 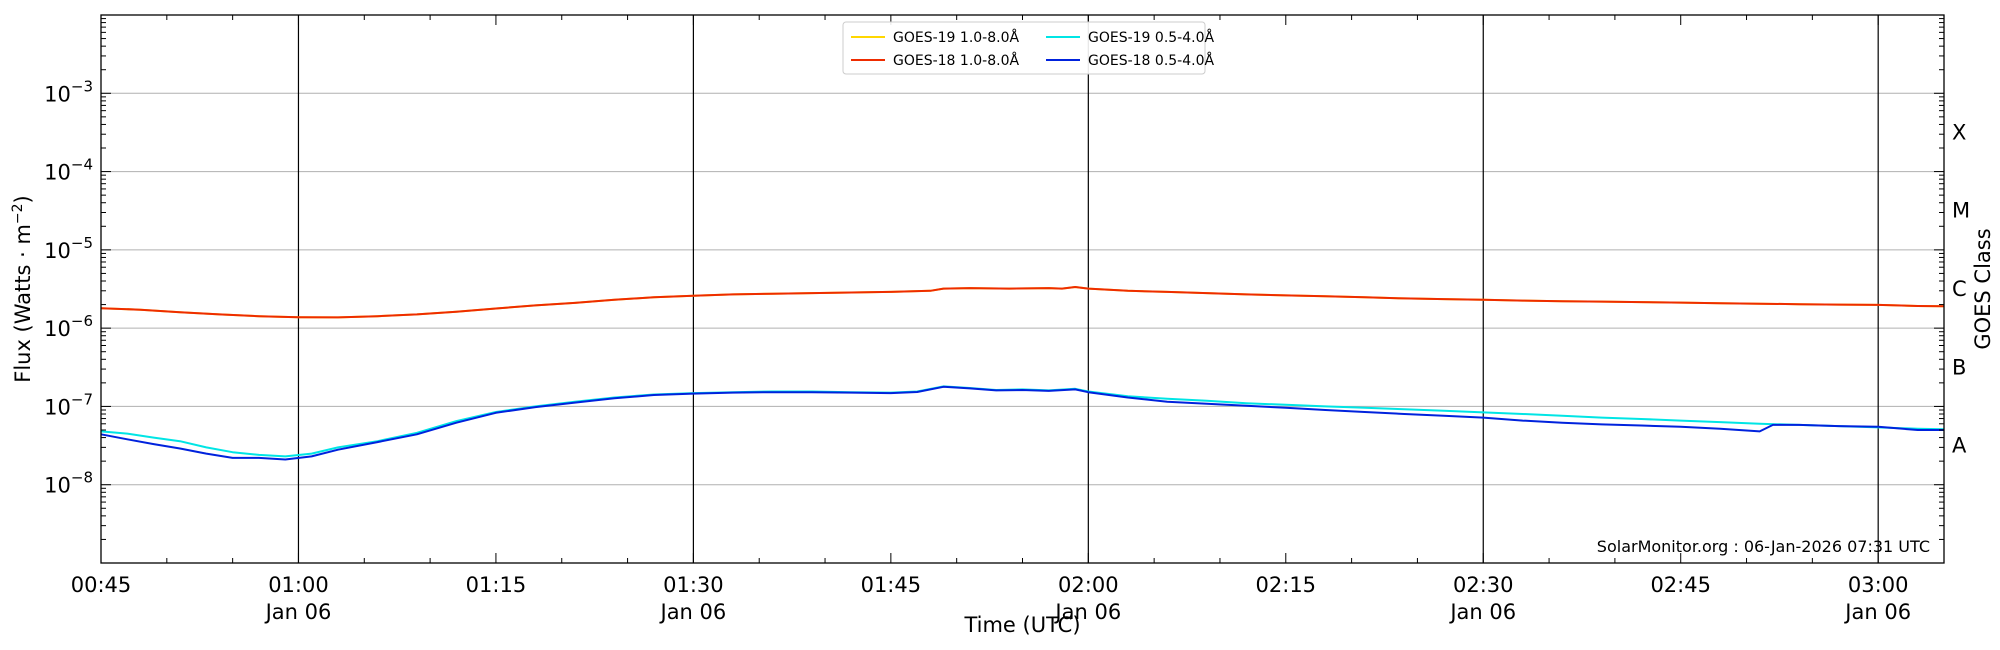 I want to click on y-tick-label: 10⁻⁷, so click(x=68, y=404).